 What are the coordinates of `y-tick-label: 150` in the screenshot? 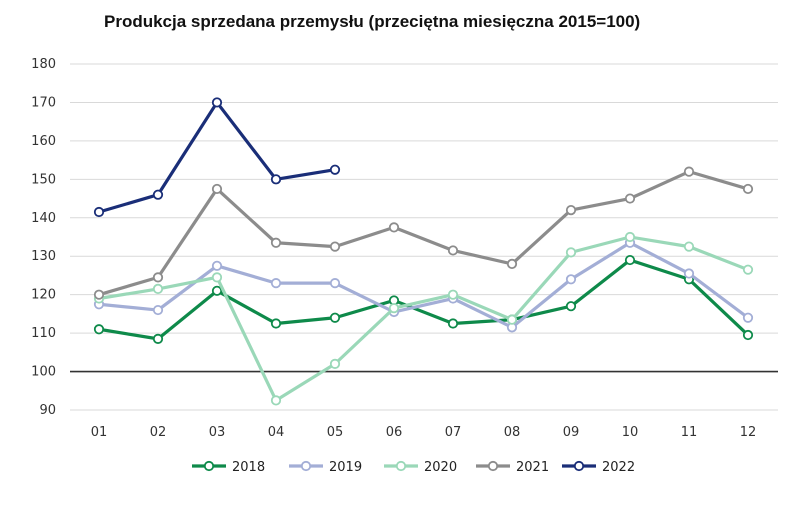 It's located at (43, 179).